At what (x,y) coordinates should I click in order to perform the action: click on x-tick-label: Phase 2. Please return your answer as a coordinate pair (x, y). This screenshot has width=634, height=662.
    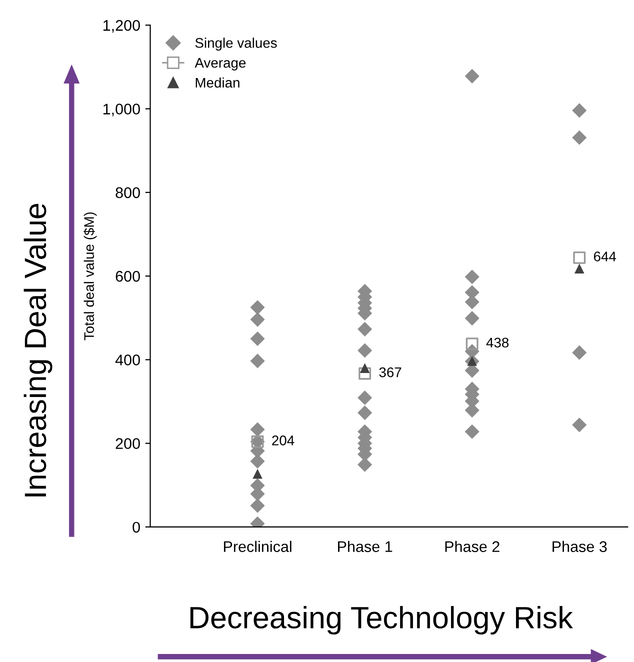
    Looking at the image, I should click on (472, 546).